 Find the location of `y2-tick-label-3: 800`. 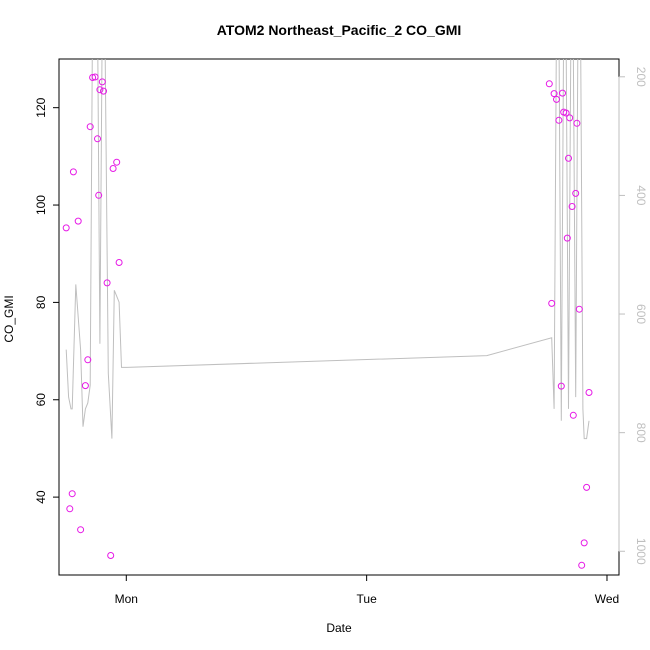

y2-tick-label-3: 800 is located at coordinates (641, 433).